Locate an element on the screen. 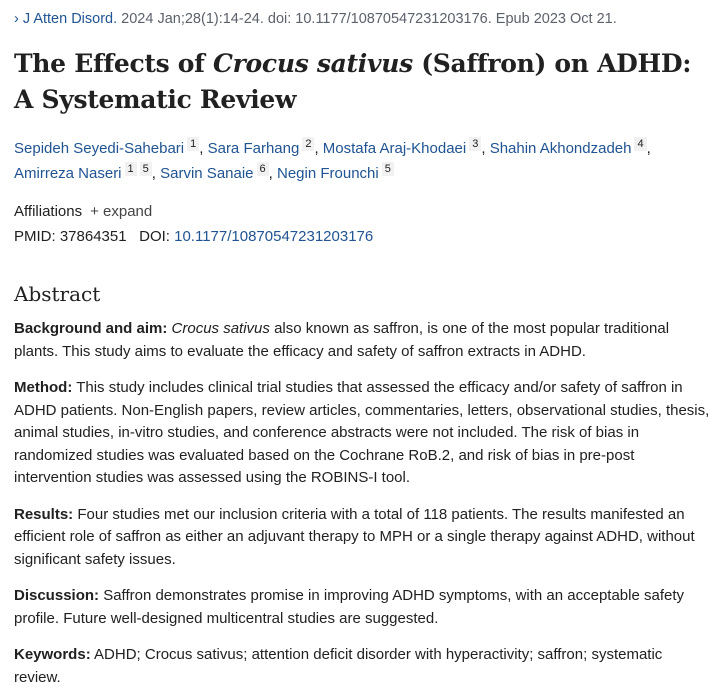  doi-link: 10.1177/10870547231203176 is located at coordinates (274, 236).